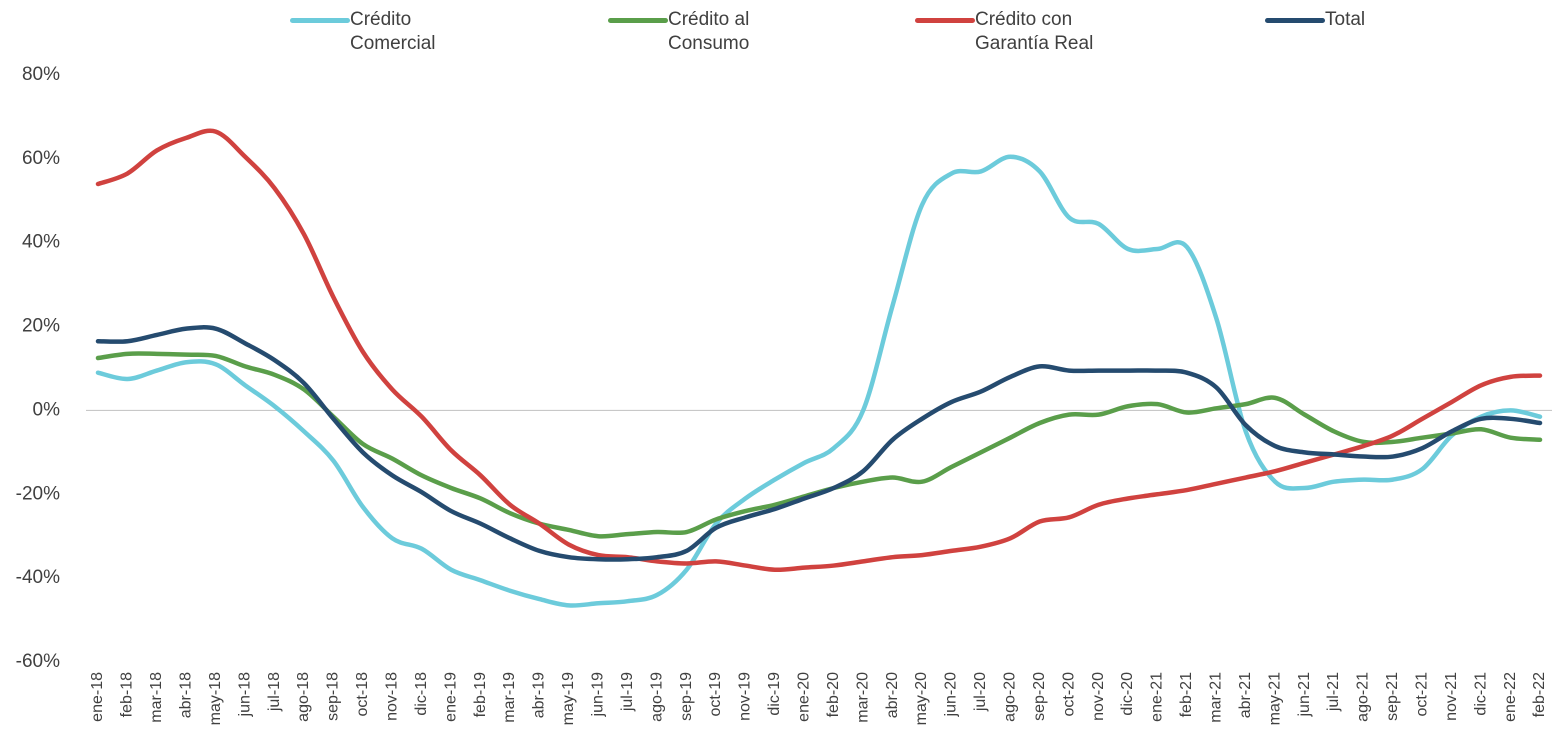  What do you see at coordinates (38, 493) in the screenshot?
I see `y-tick-label: -20%` at bounding box center [38, 493].